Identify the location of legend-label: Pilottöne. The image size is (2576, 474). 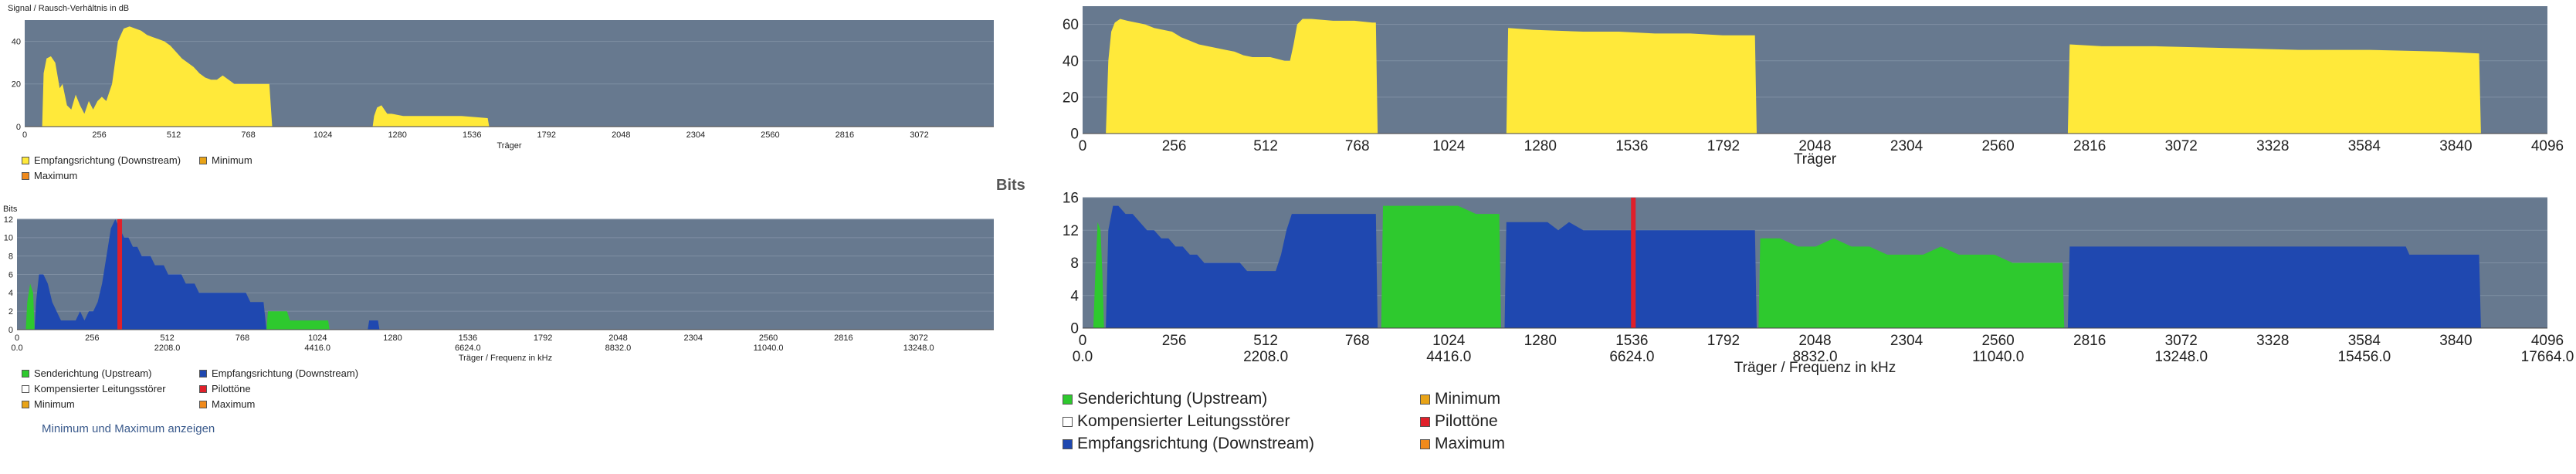
(231, 388).